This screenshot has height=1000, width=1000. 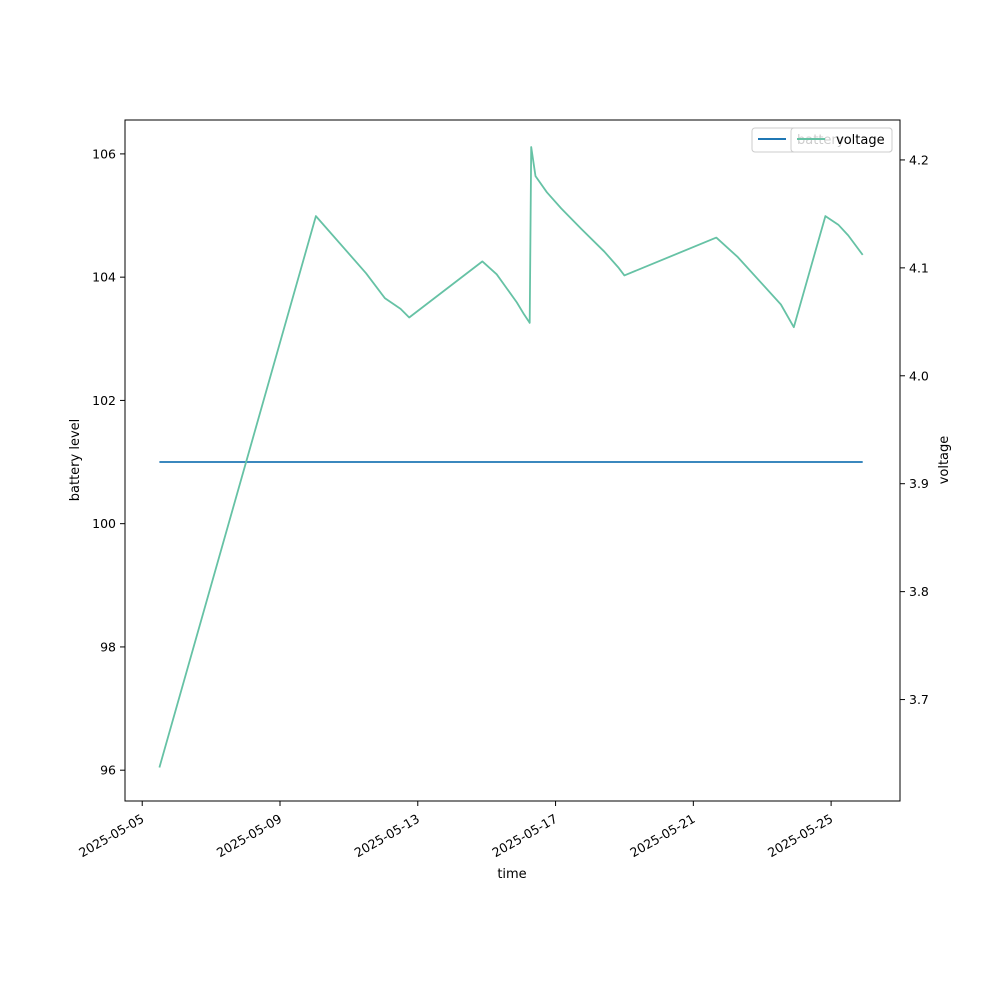 I want to click on legend-right: voltage, so click(x=841, y=140).